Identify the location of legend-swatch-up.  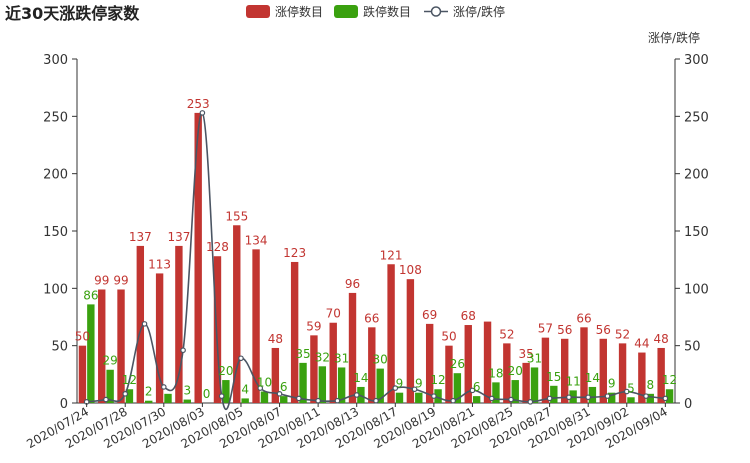
(258, 11).